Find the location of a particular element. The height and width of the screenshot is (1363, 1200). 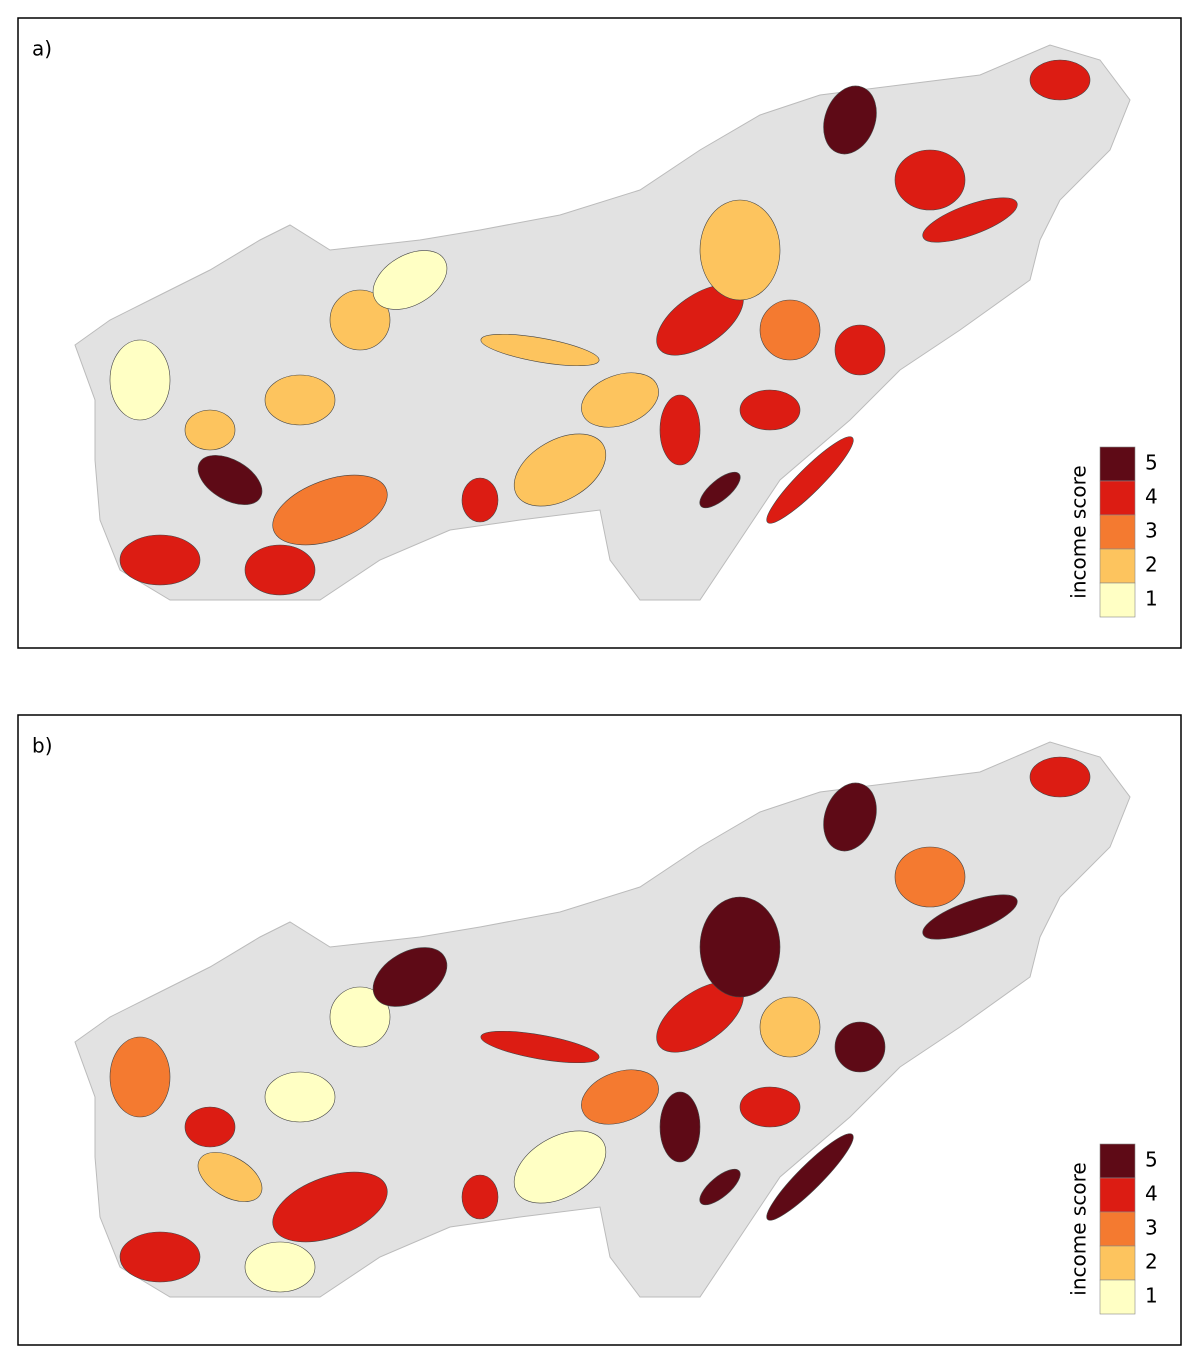

panel-label: a) is located at coordinates (42, 49).